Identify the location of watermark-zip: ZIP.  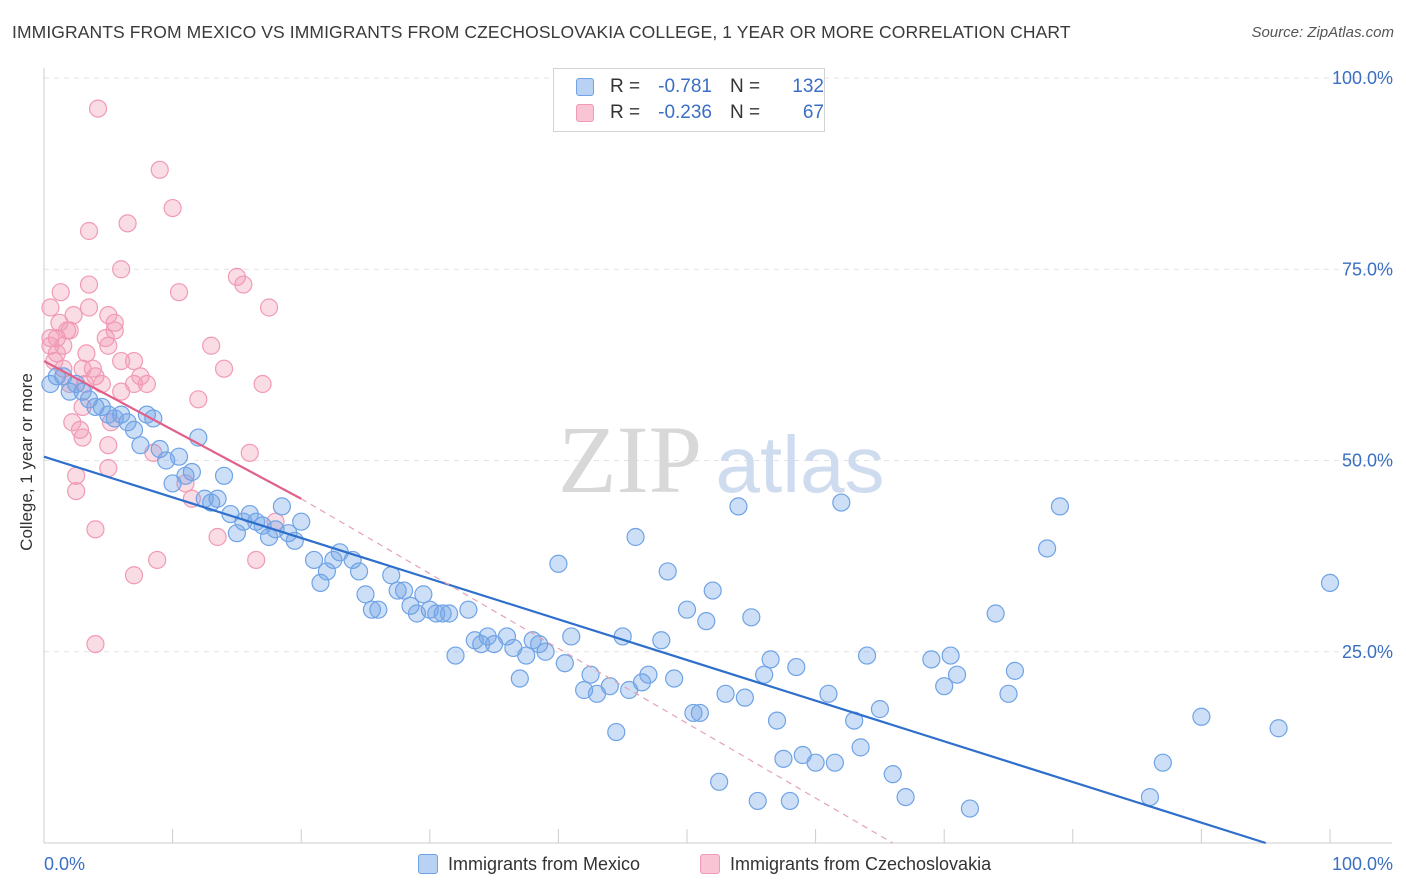
(630, 459).